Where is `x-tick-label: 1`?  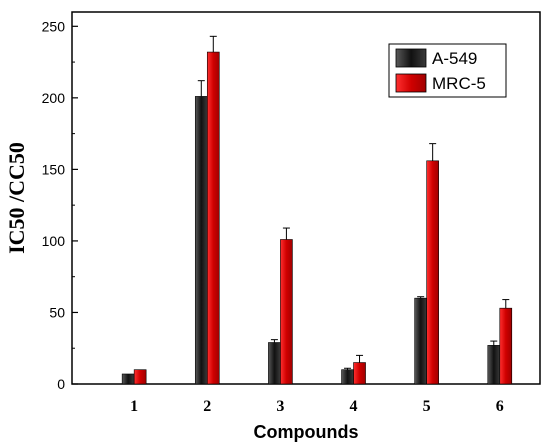 x-tick-label: 1 is located at coordinates (134, 406).